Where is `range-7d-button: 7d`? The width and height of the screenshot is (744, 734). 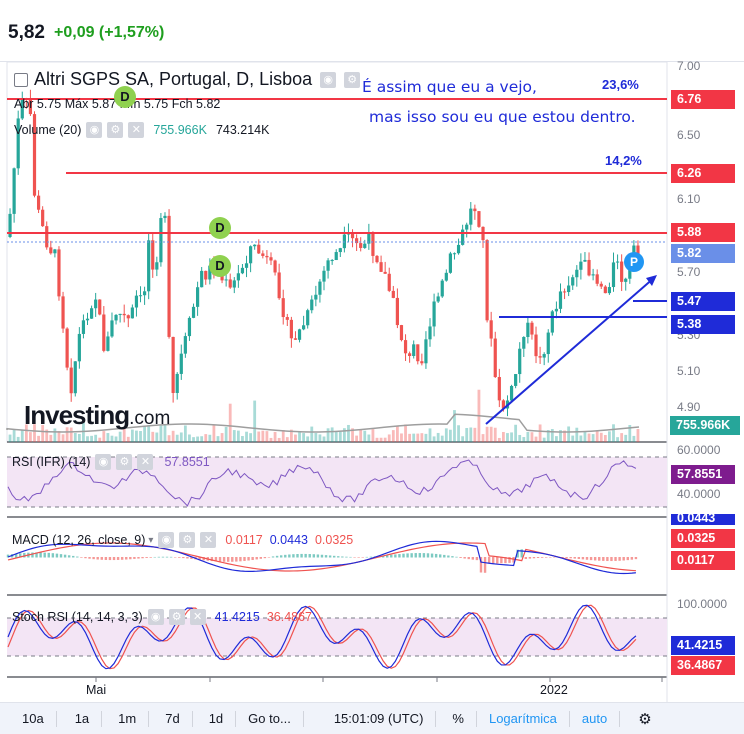
range-7d-button: 7d is located at coordinates (172, 718).